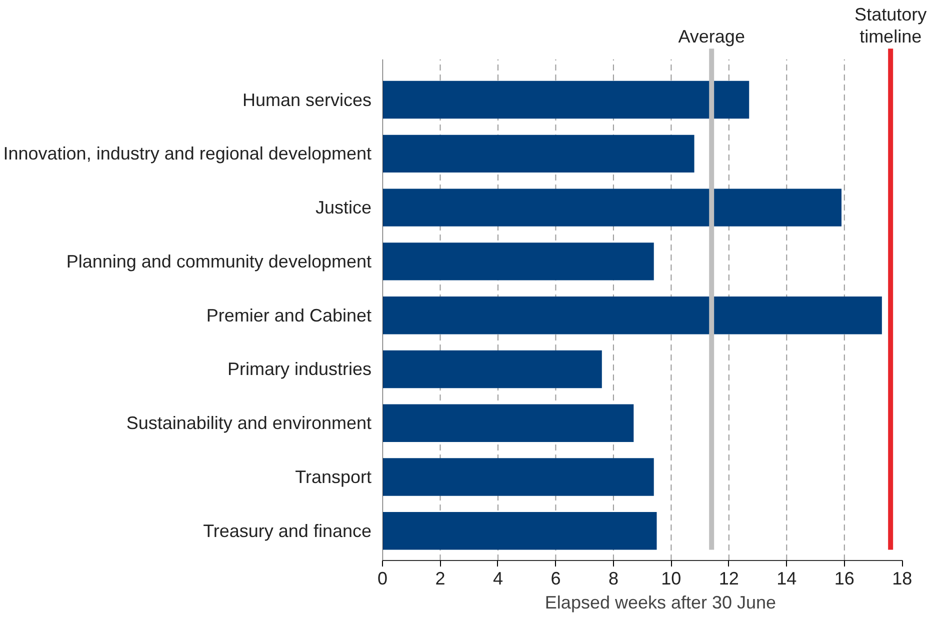 This screenshot has width=946, height=622. Describe the element at coordinates (497, 578) in the screenshot. I see `x-tick-label: 4` at that location.